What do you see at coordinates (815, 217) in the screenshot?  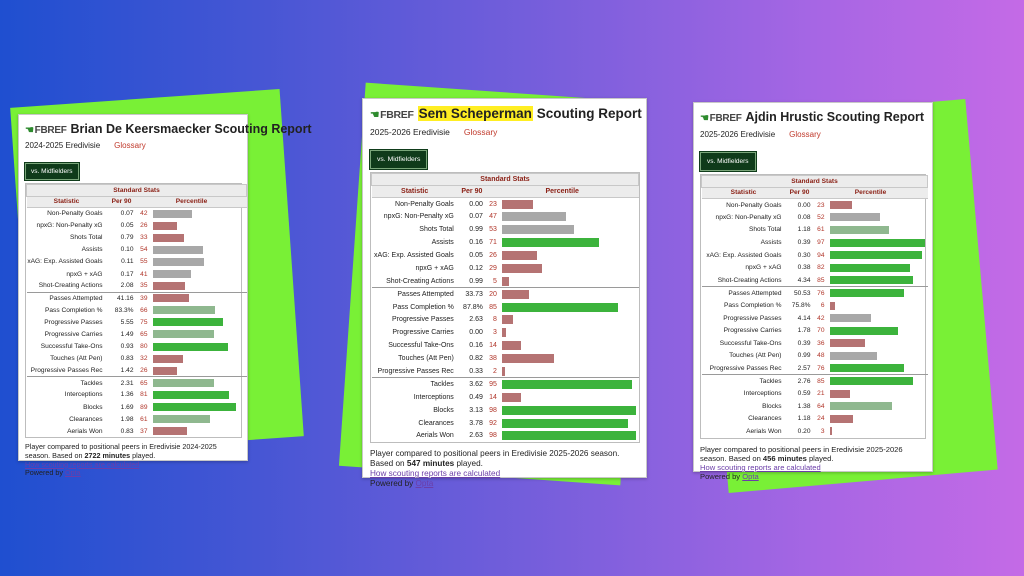 I see `stat-row: npxG: Non-Penalty xG 0.08 52` at bounding box center [815, 217].